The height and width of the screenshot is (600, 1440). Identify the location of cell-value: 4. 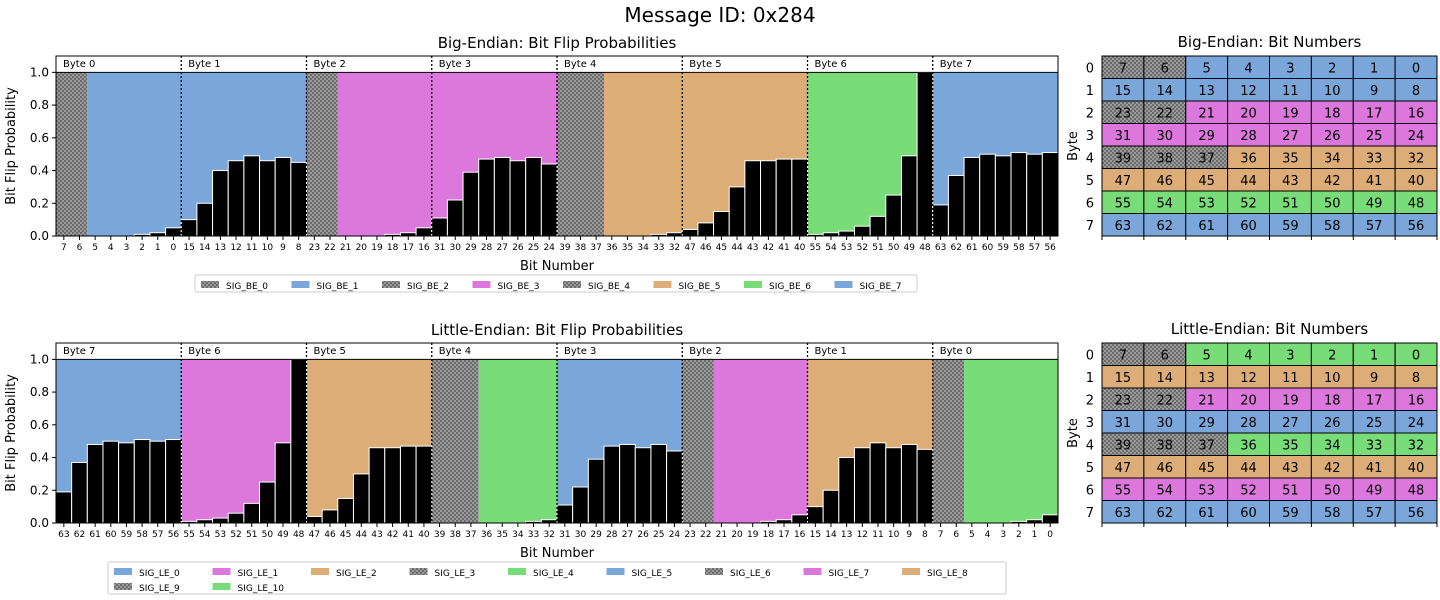
(1248, 355).